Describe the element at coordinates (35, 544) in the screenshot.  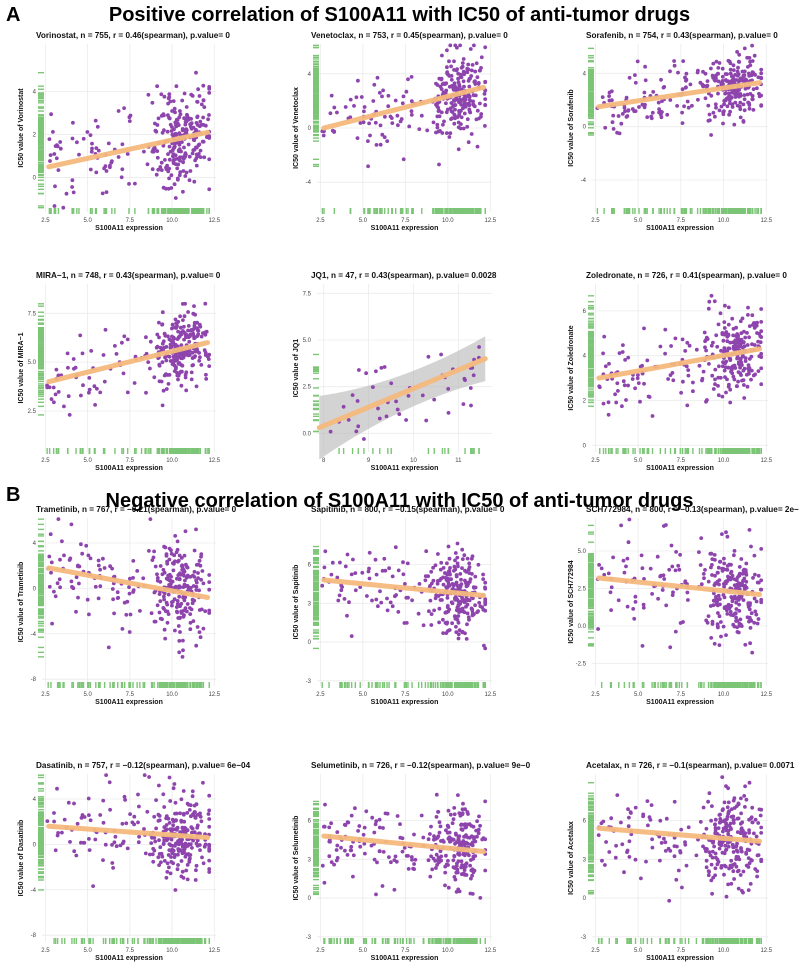
I see `panel-6-ytick: 4` at that location.